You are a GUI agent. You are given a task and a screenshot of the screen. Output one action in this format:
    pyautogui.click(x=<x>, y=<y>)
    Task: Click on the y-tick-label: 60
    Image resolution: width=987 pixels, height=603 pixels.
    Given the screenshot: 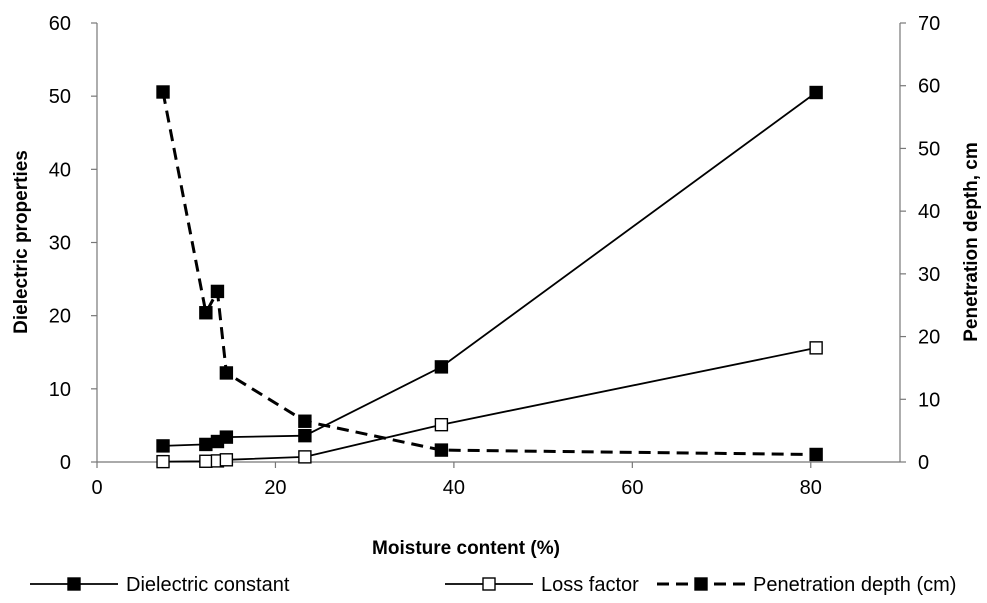 What is the action you would take?
    pyautogui.click(x=60, y=24)
    